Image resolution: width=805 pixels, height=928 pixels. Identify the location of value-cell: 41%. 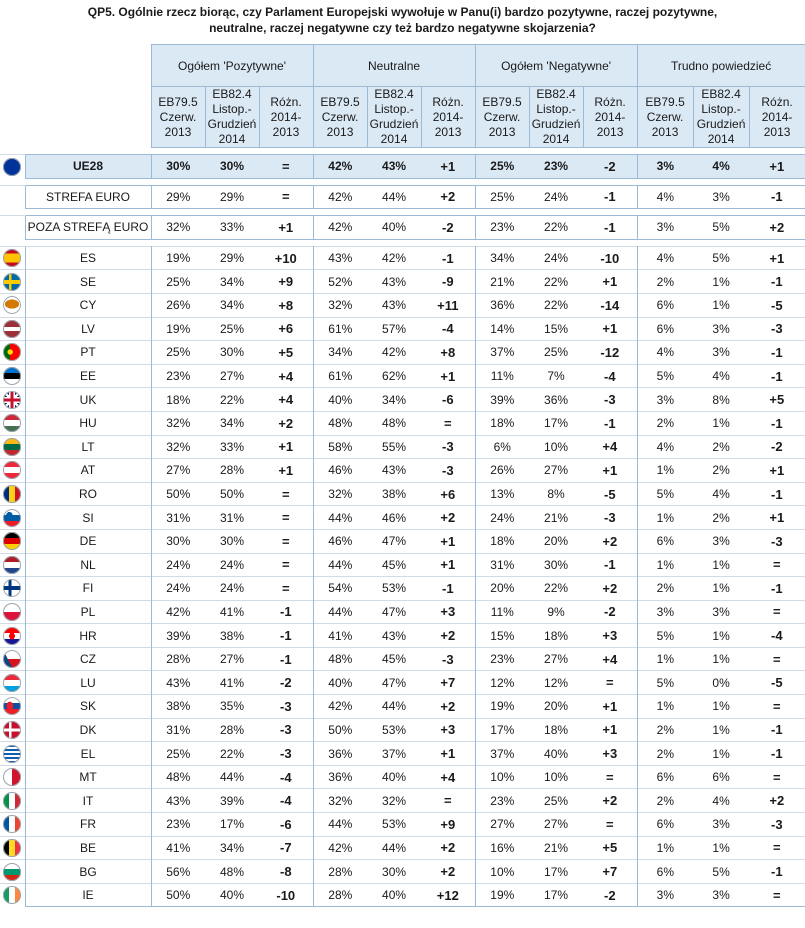
(232, 682).